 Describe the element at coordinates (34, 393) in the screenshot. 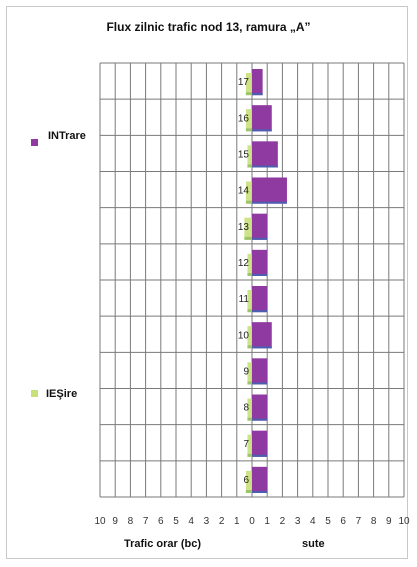

I see `legend-marker-iesire` at that location.